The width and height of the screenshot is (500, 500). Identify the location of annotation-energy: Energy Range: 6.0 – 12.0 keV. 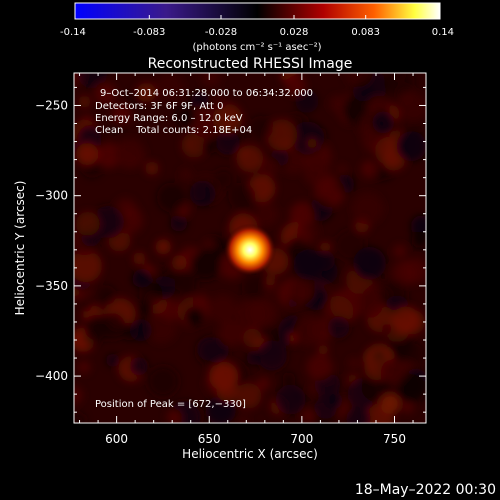
(169, 118).